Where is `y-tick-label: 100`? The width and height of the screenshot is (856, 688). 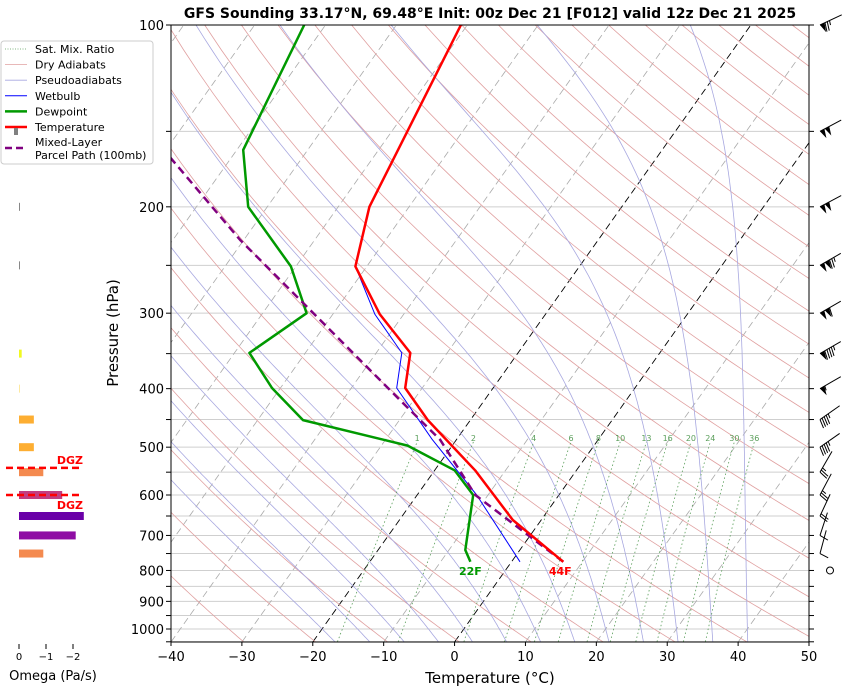
y-tick-label: 100 is located at coordinates (151, 26).